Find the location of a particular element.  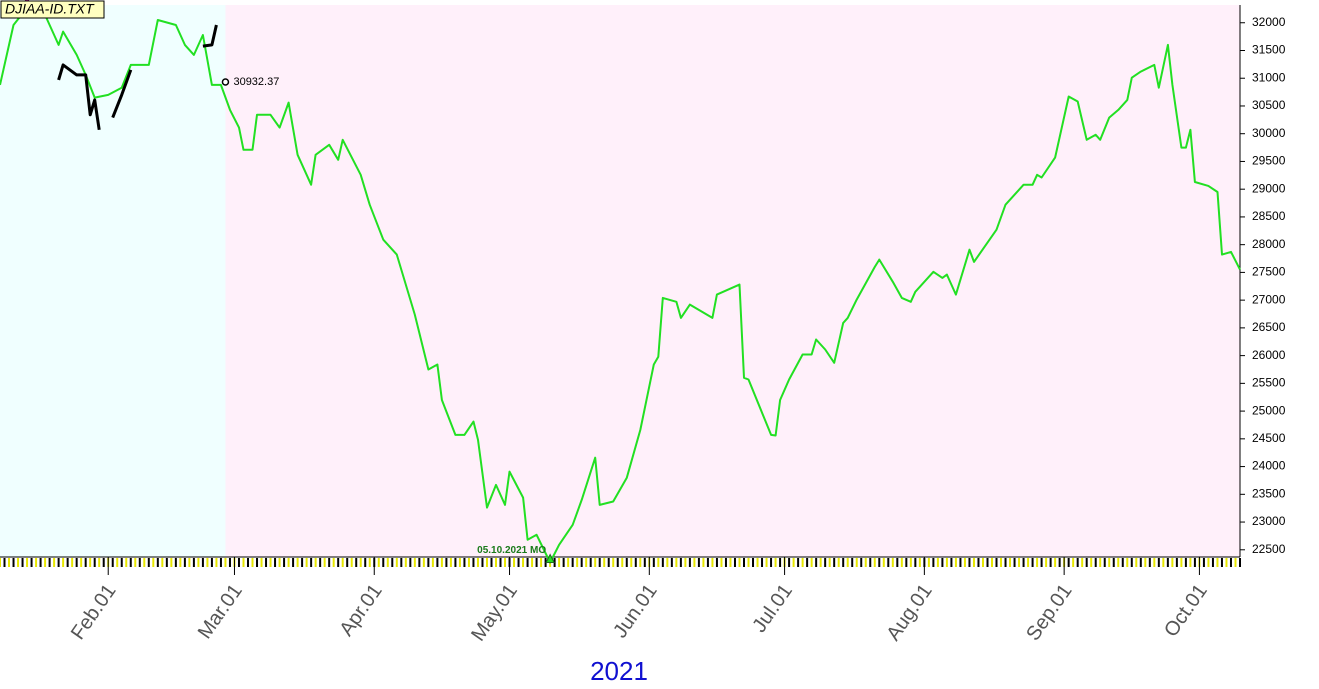

y-tick-label: 31500 is located at coordinates (1269, 50).